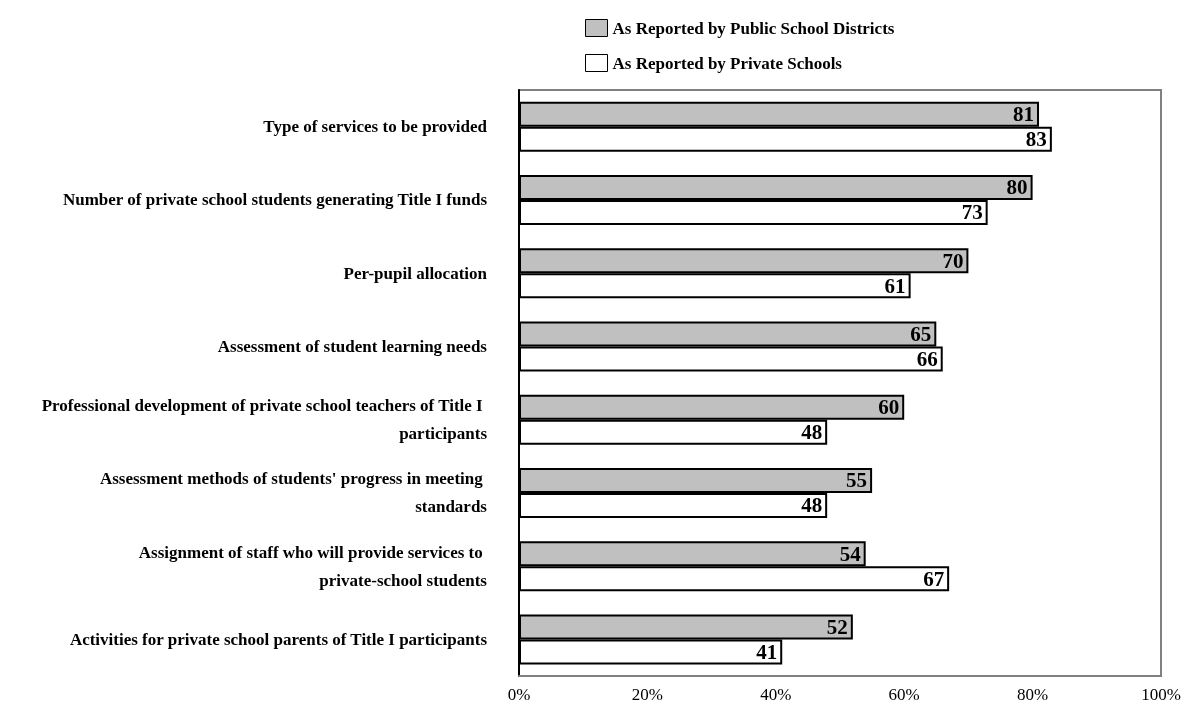 The image size is (1192, 704). I want to click on data-label: 61, so click(895, 285).